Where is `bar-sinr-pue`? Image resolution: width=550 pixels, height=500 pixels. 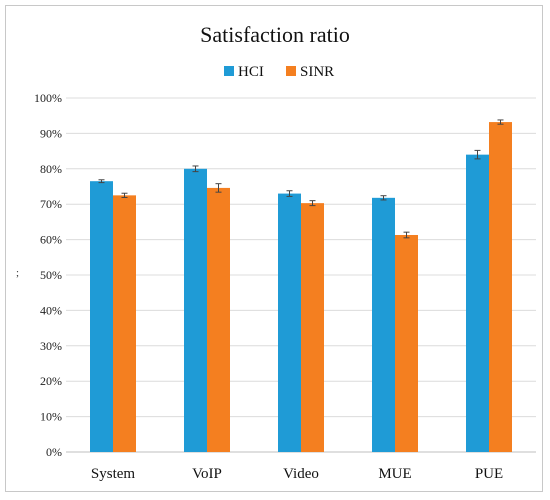
bar-sinr-pue is located at coordinates (500, 287).